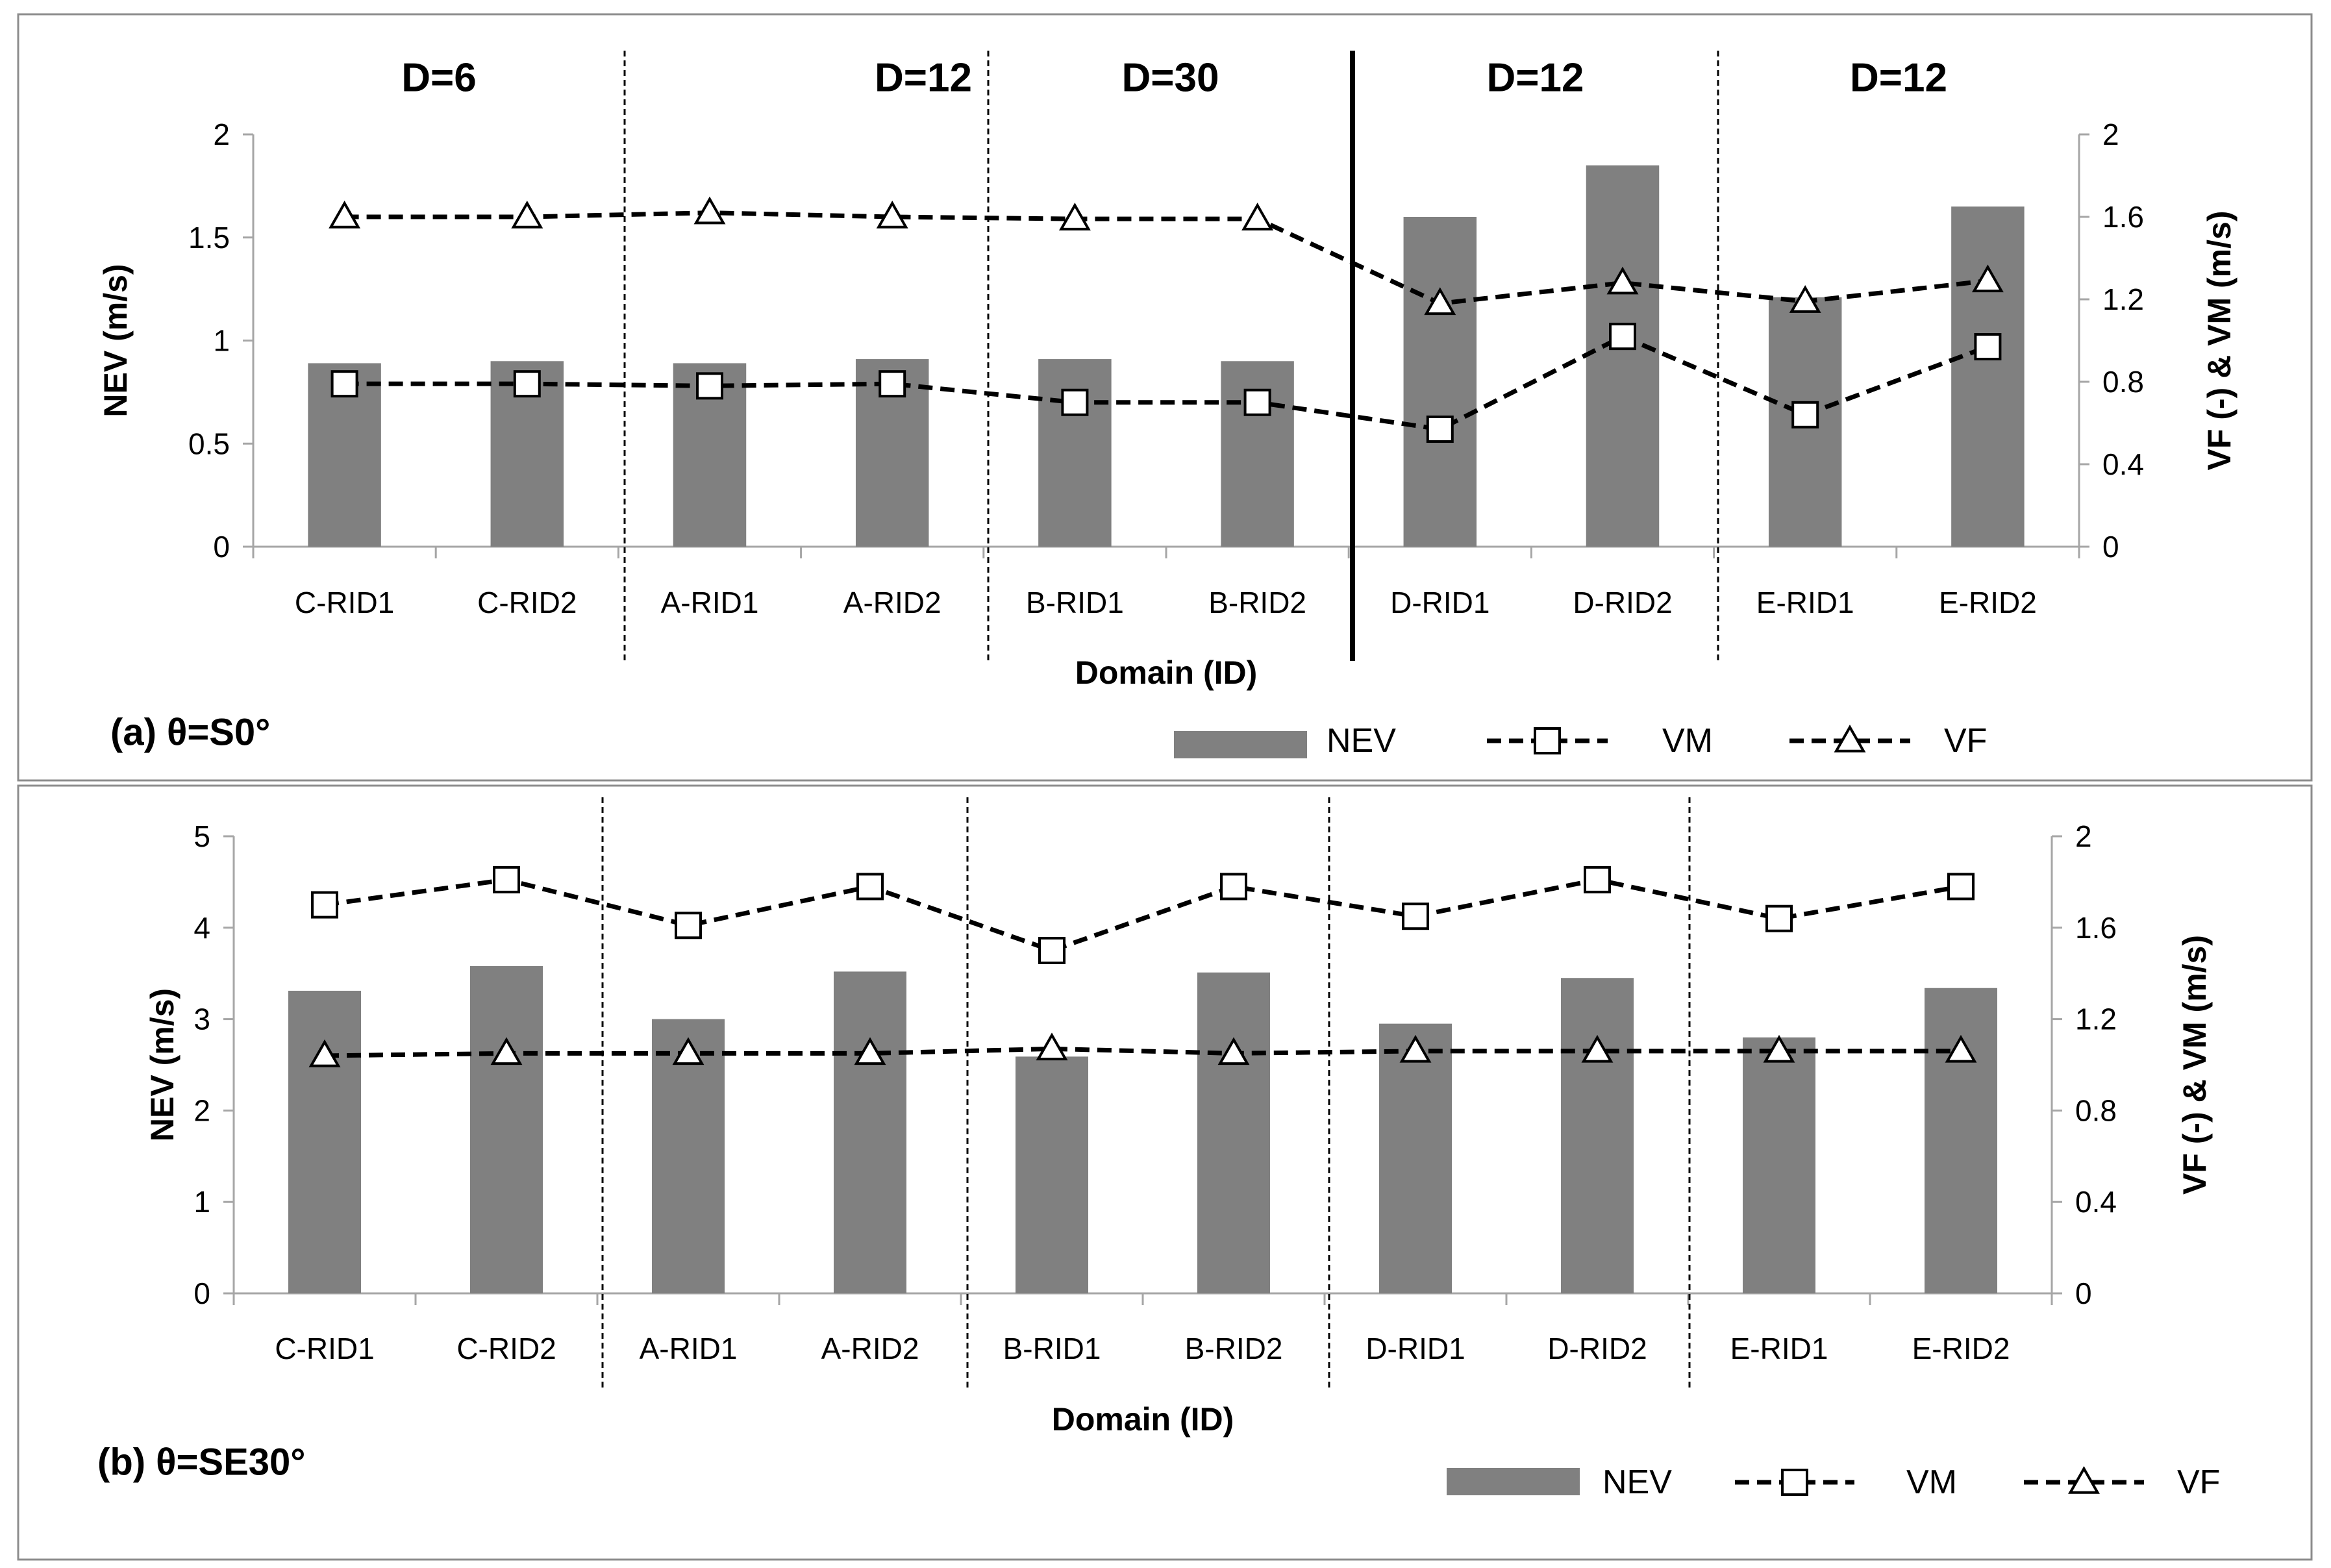 This screenshot has width=2331, height=1568. What do you see at coordinates (190, 733) in the screenshot?
I see `panel-label: (a) θ=S0°` at bounding box center [190, 733].